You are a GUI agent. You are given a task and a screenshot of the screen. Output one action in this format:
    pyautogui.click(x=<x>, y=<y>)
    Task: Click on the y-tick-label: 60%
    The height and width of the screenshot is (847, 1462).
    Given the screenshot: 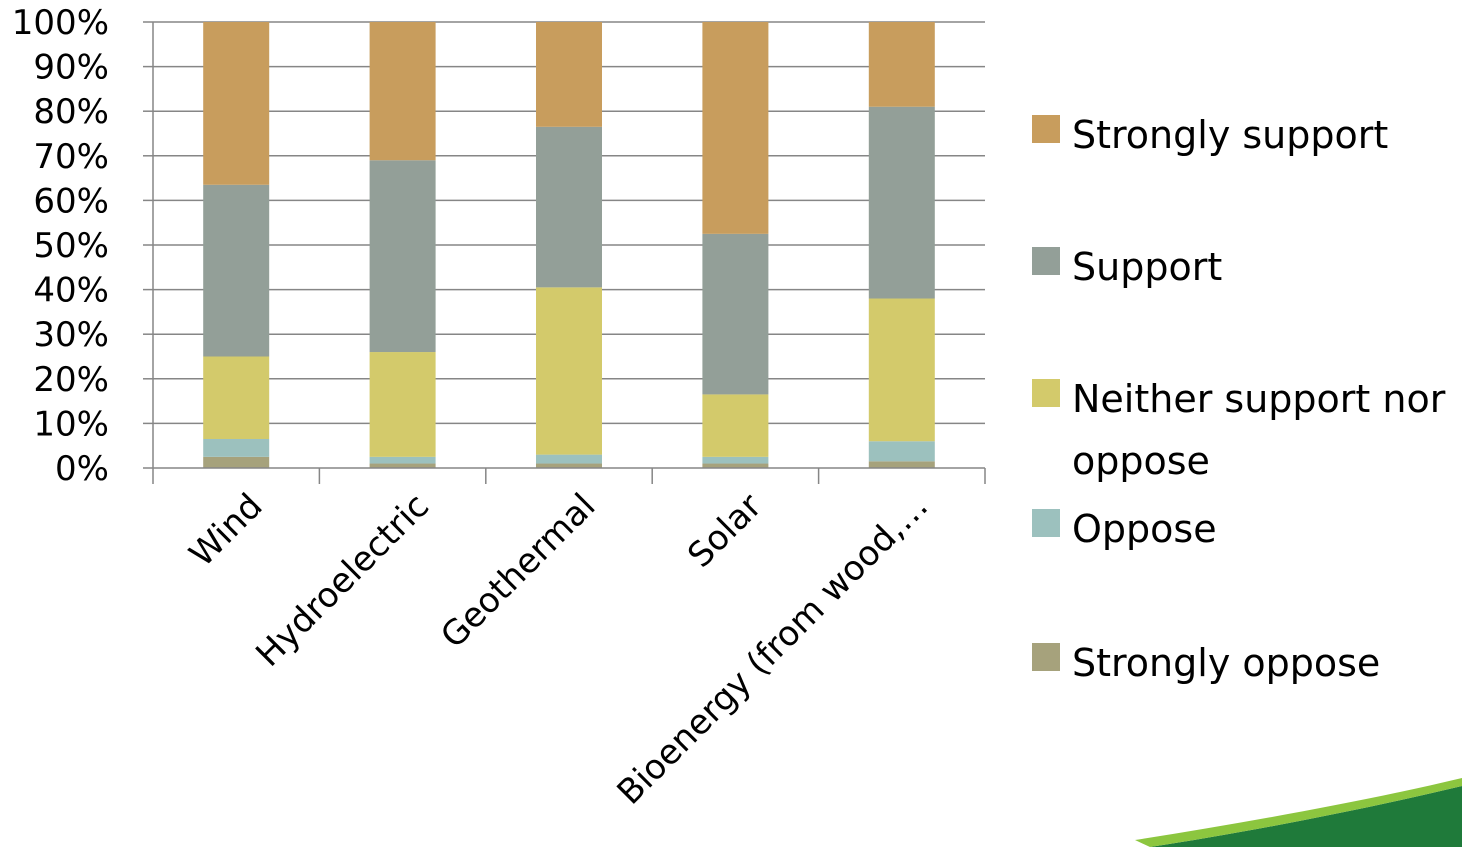 What is the action you would take?
    pyautogui.click(x=71, y=201)
    